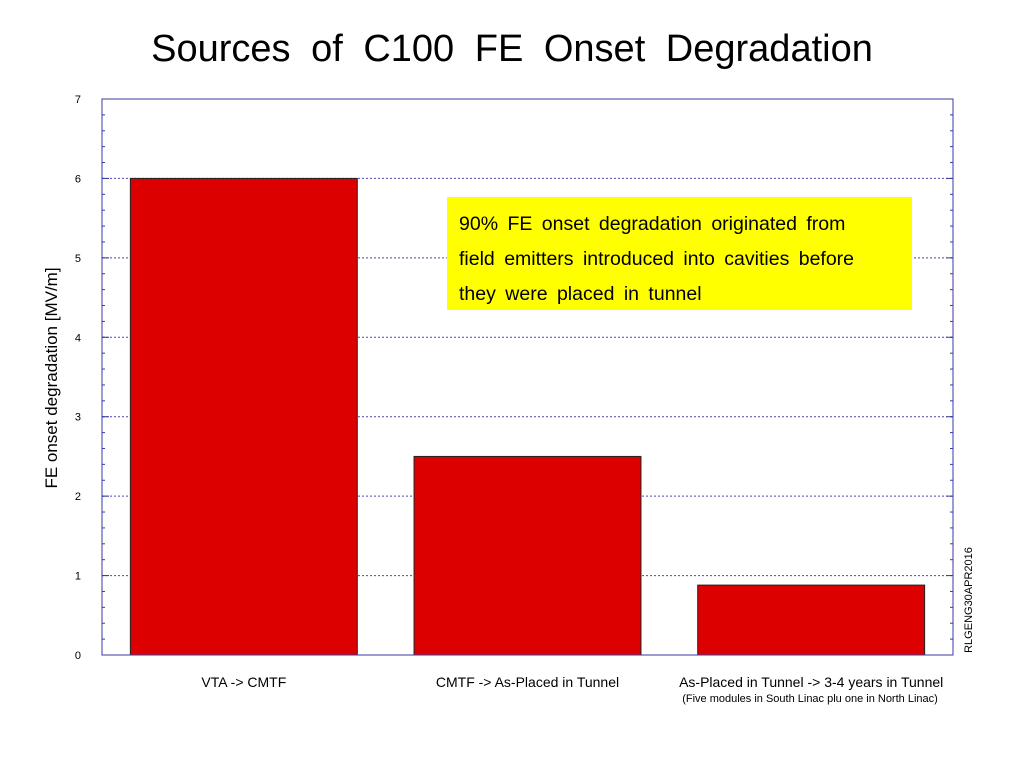 This screenshot has height=768, width=1024. What do you see at coordinates (78, 179) in the screenshot?
I see `y-tick-label: 6` at bounding box center [78, 179].